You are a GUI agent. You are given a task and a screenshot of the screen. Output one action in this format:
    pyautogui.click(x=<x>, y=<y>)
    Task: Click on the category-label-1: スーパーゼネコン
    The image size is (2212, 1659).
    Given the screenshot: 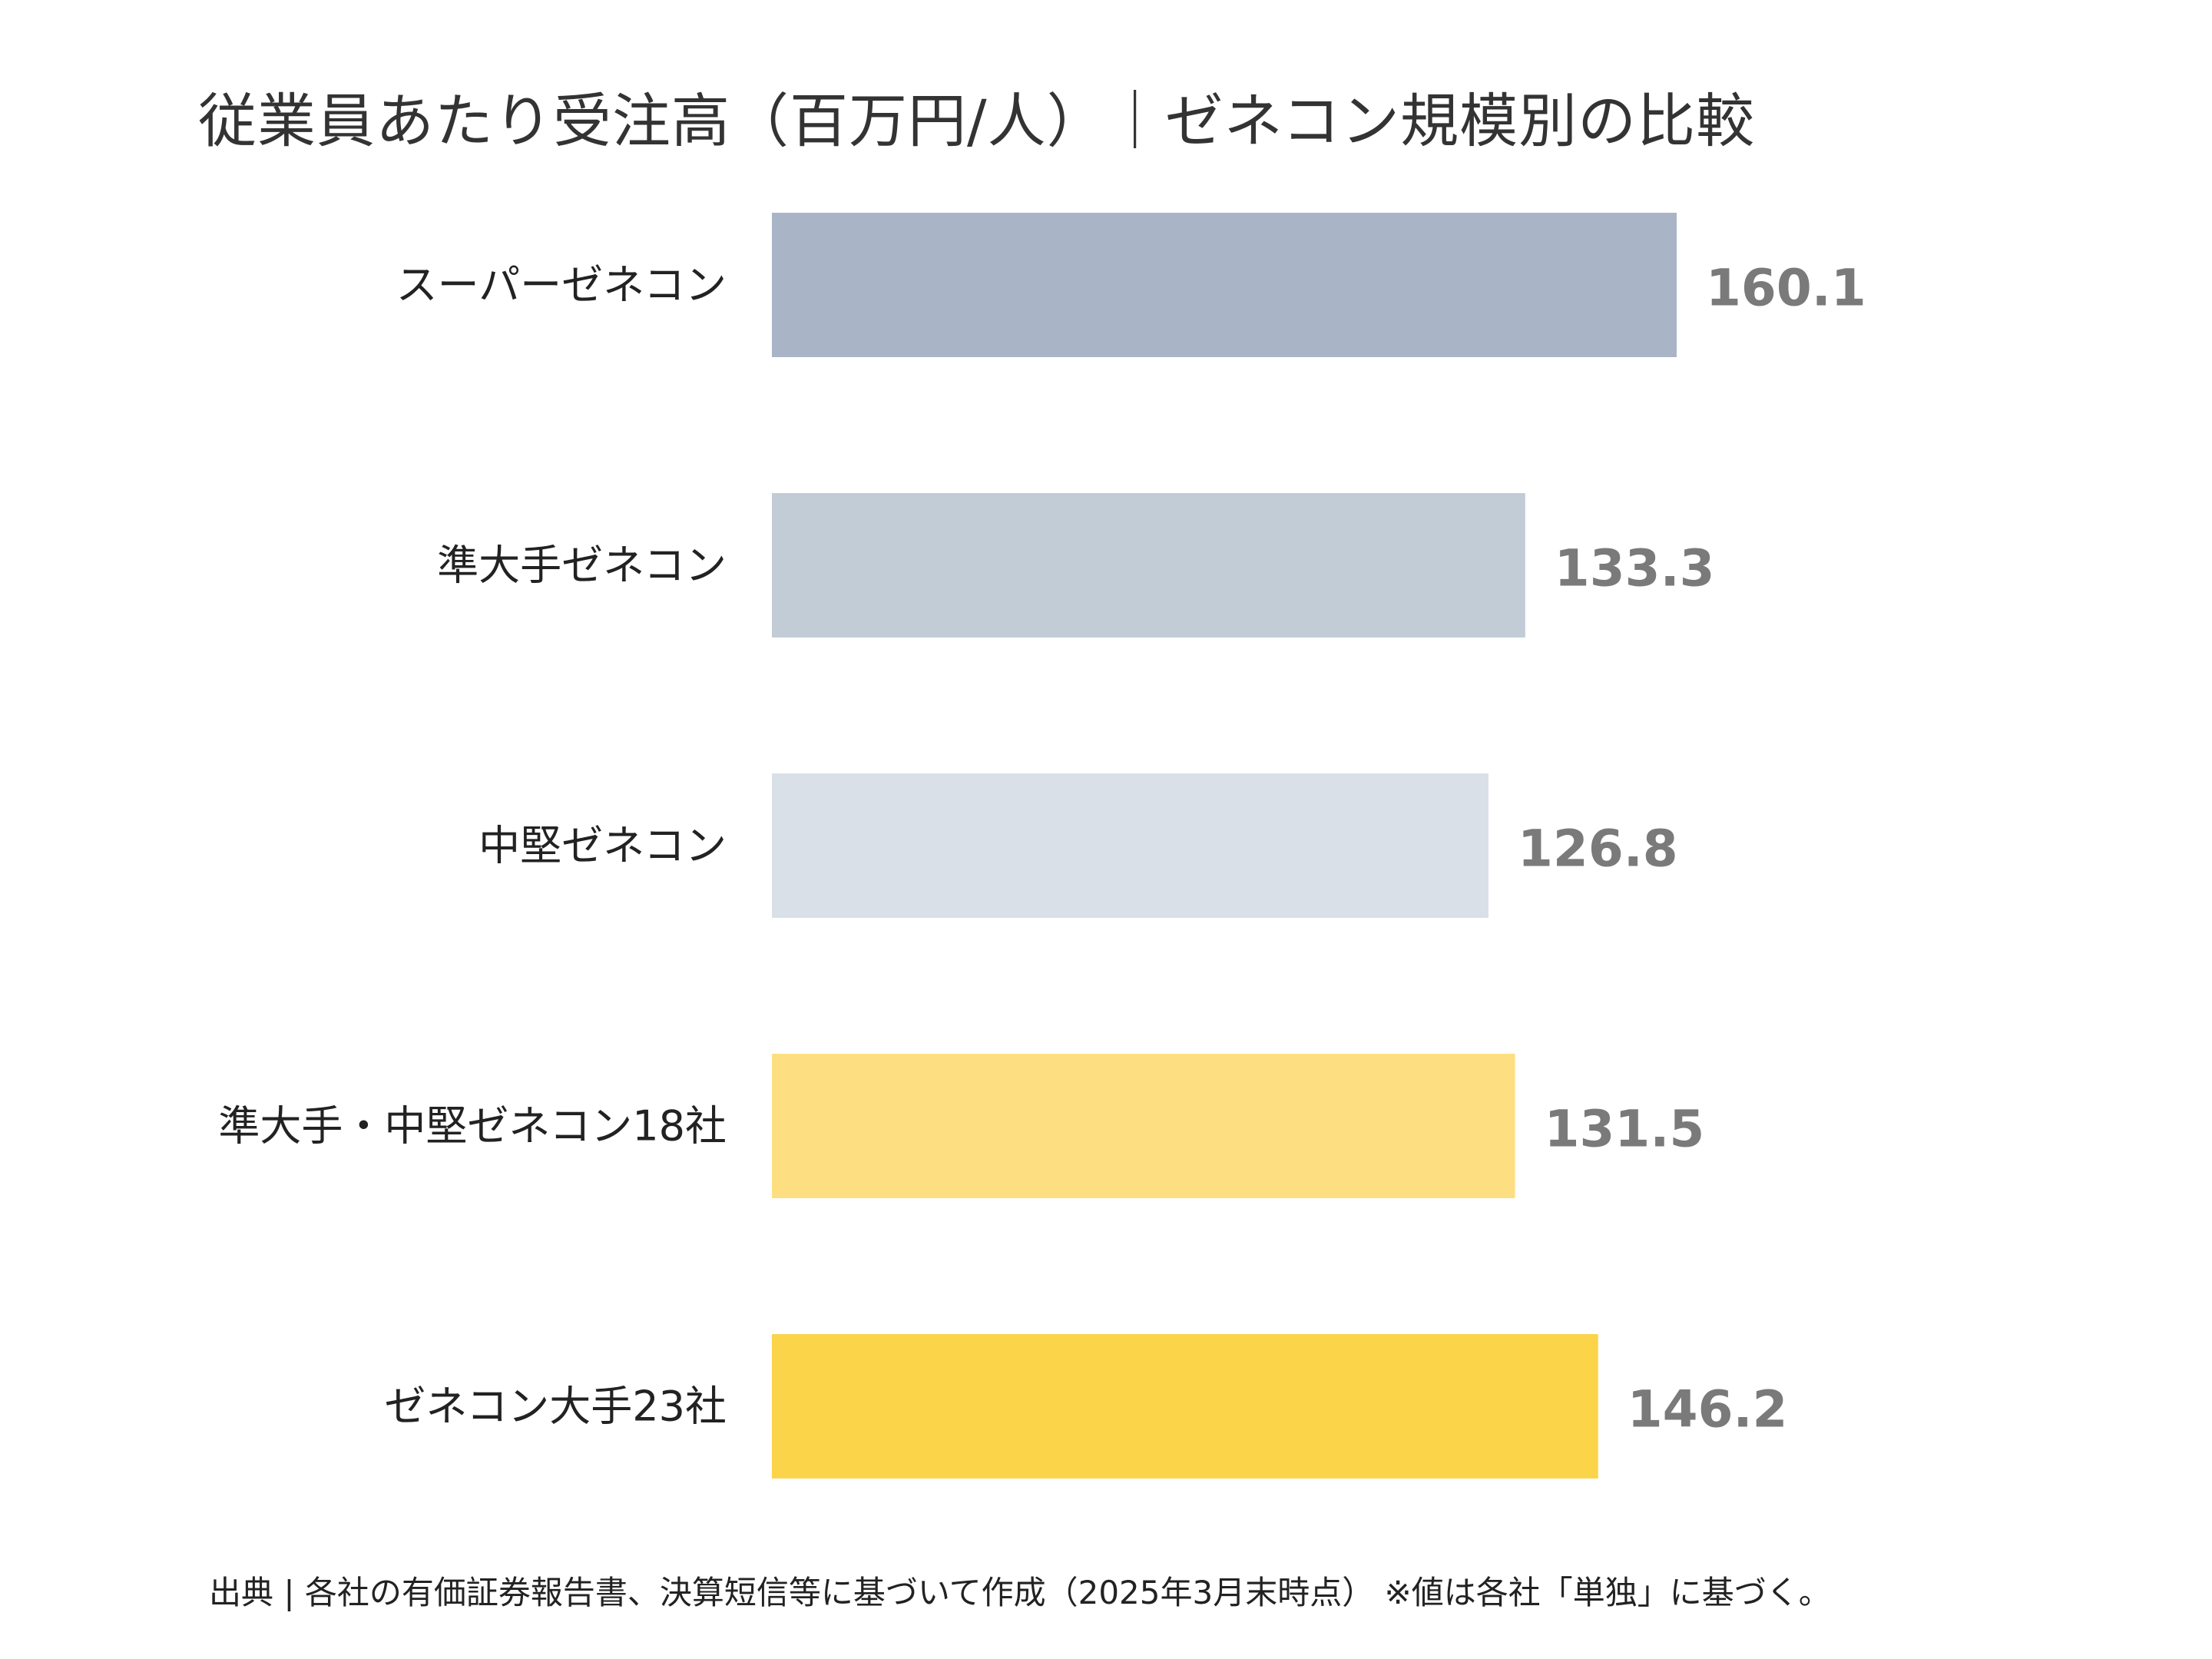 What is the action you would take?
    pyautogui.click(x=561, y=285)
    